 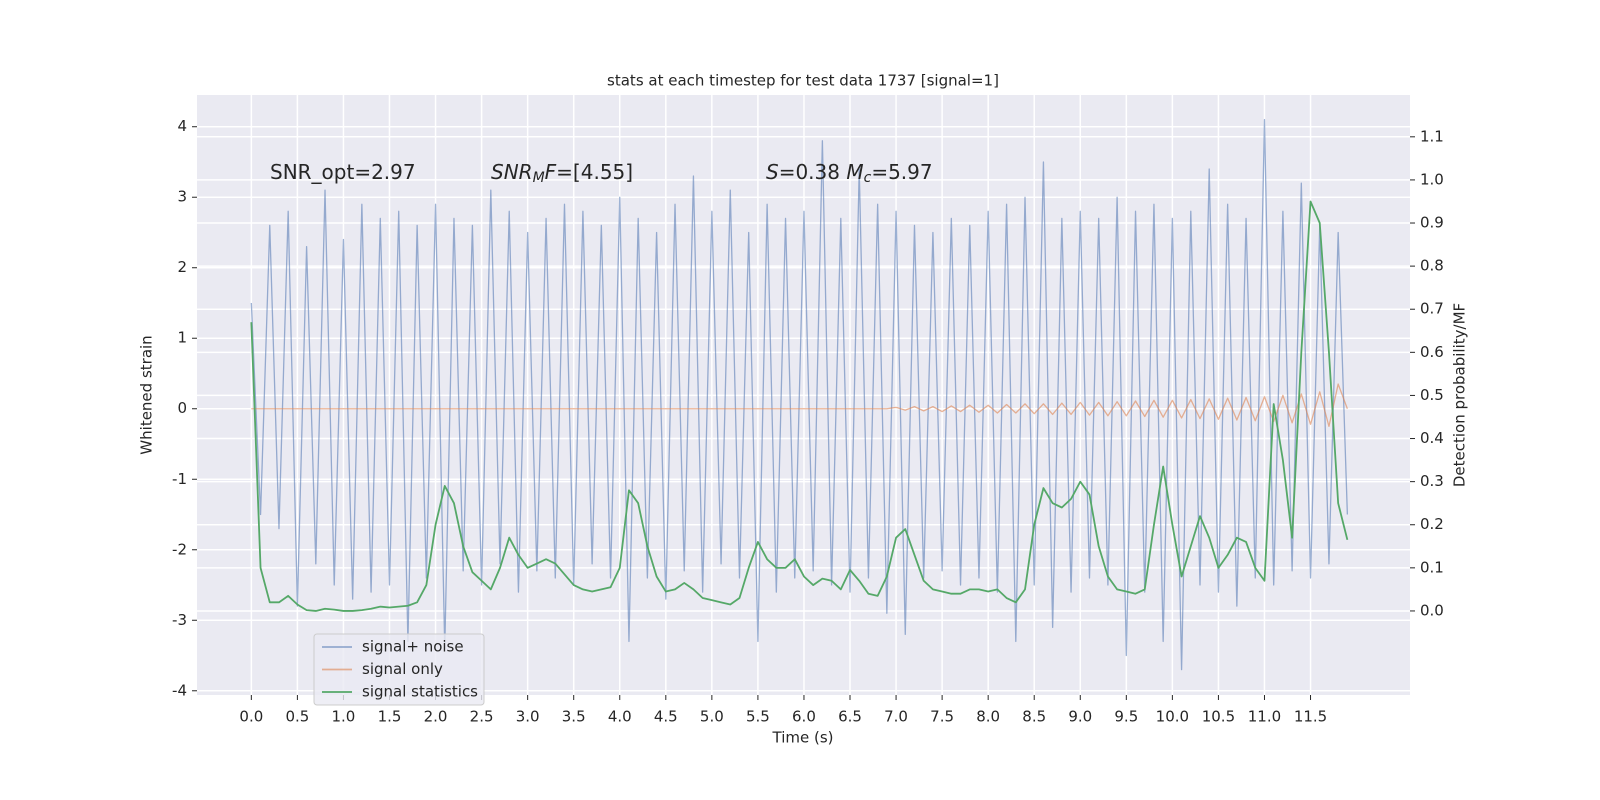 What do you see at coordinates (147, 394) in the screenshot?
I see `y-axis-label: Whitened strain` at bounding box center [147, 394].